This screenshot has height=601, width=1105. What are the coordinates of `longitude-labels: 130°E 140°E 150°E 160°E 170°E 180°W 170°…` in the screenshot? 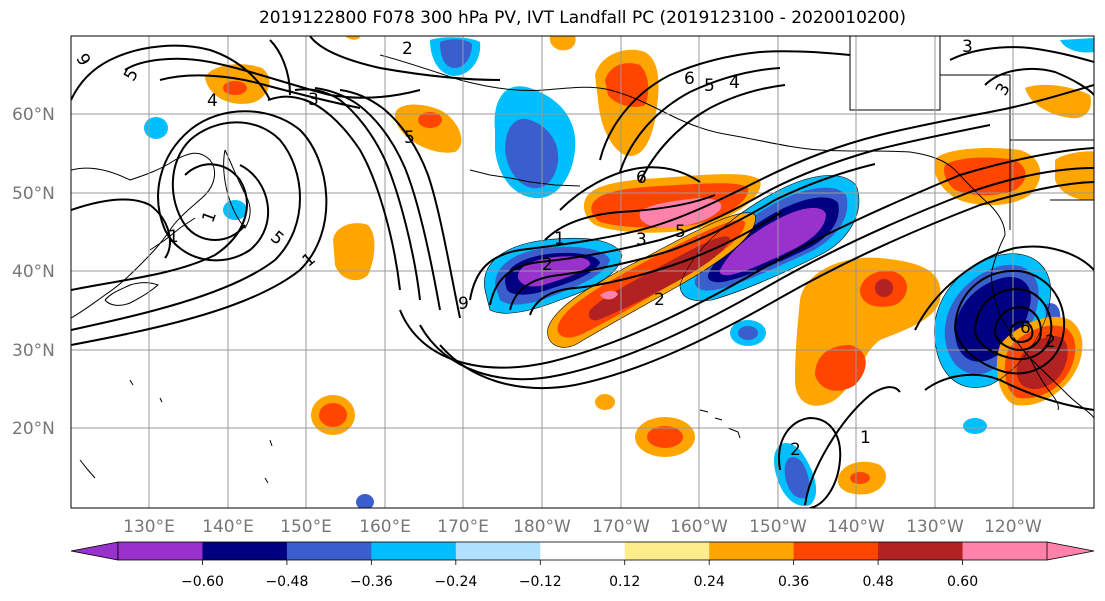 It's located at (582, 527).